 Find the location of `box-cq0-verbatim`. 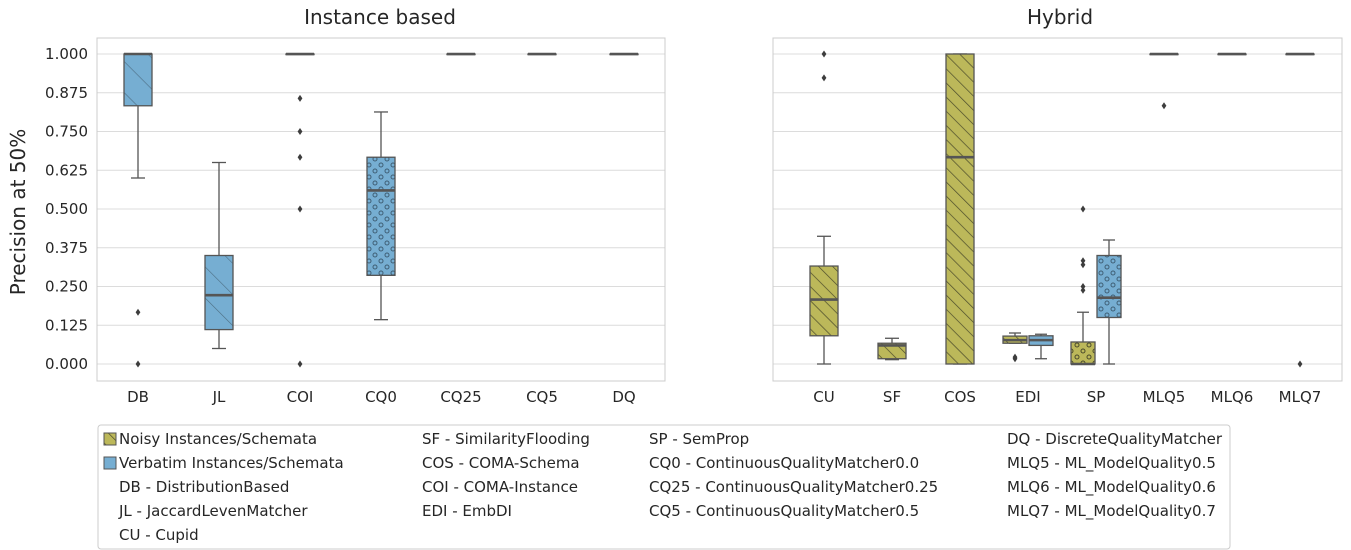

box-cq0-verbatim is located at coordinates (381, 216).